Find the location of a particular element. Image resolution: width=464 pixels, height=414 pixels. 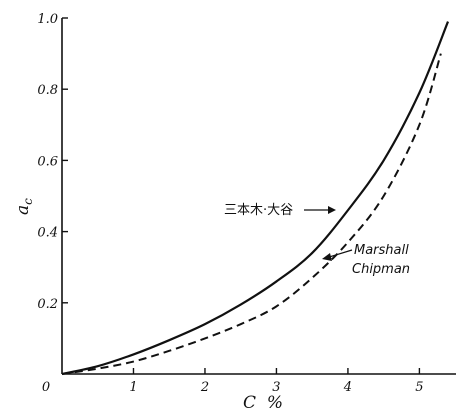

y-tick-label: 0.4 is located at coordinates (47, 233).